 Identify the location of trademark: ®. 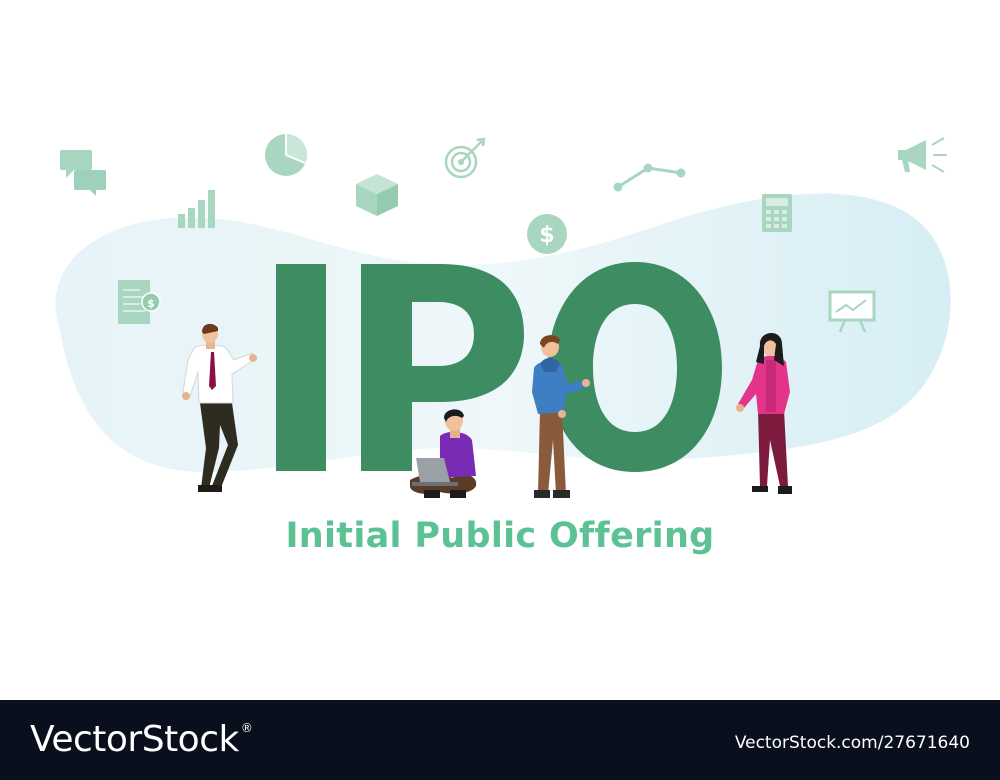
(246, 728).